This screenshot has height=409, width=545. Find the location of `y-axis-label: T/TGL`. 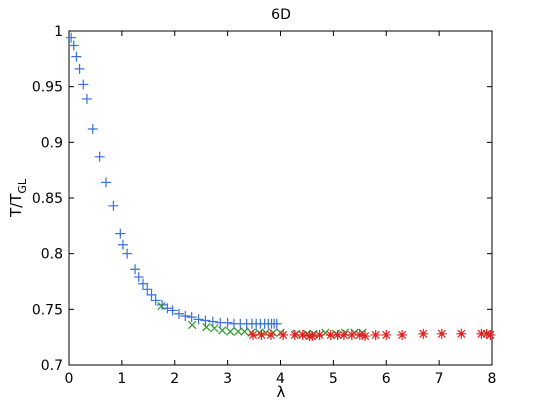

y-axis-label: T/TGL is located at coordinates (18, 198).